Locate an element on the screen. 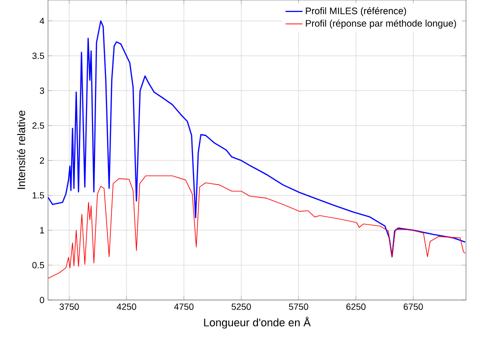  y-tick-label: 3.5 is located at coordinates (38, 55).